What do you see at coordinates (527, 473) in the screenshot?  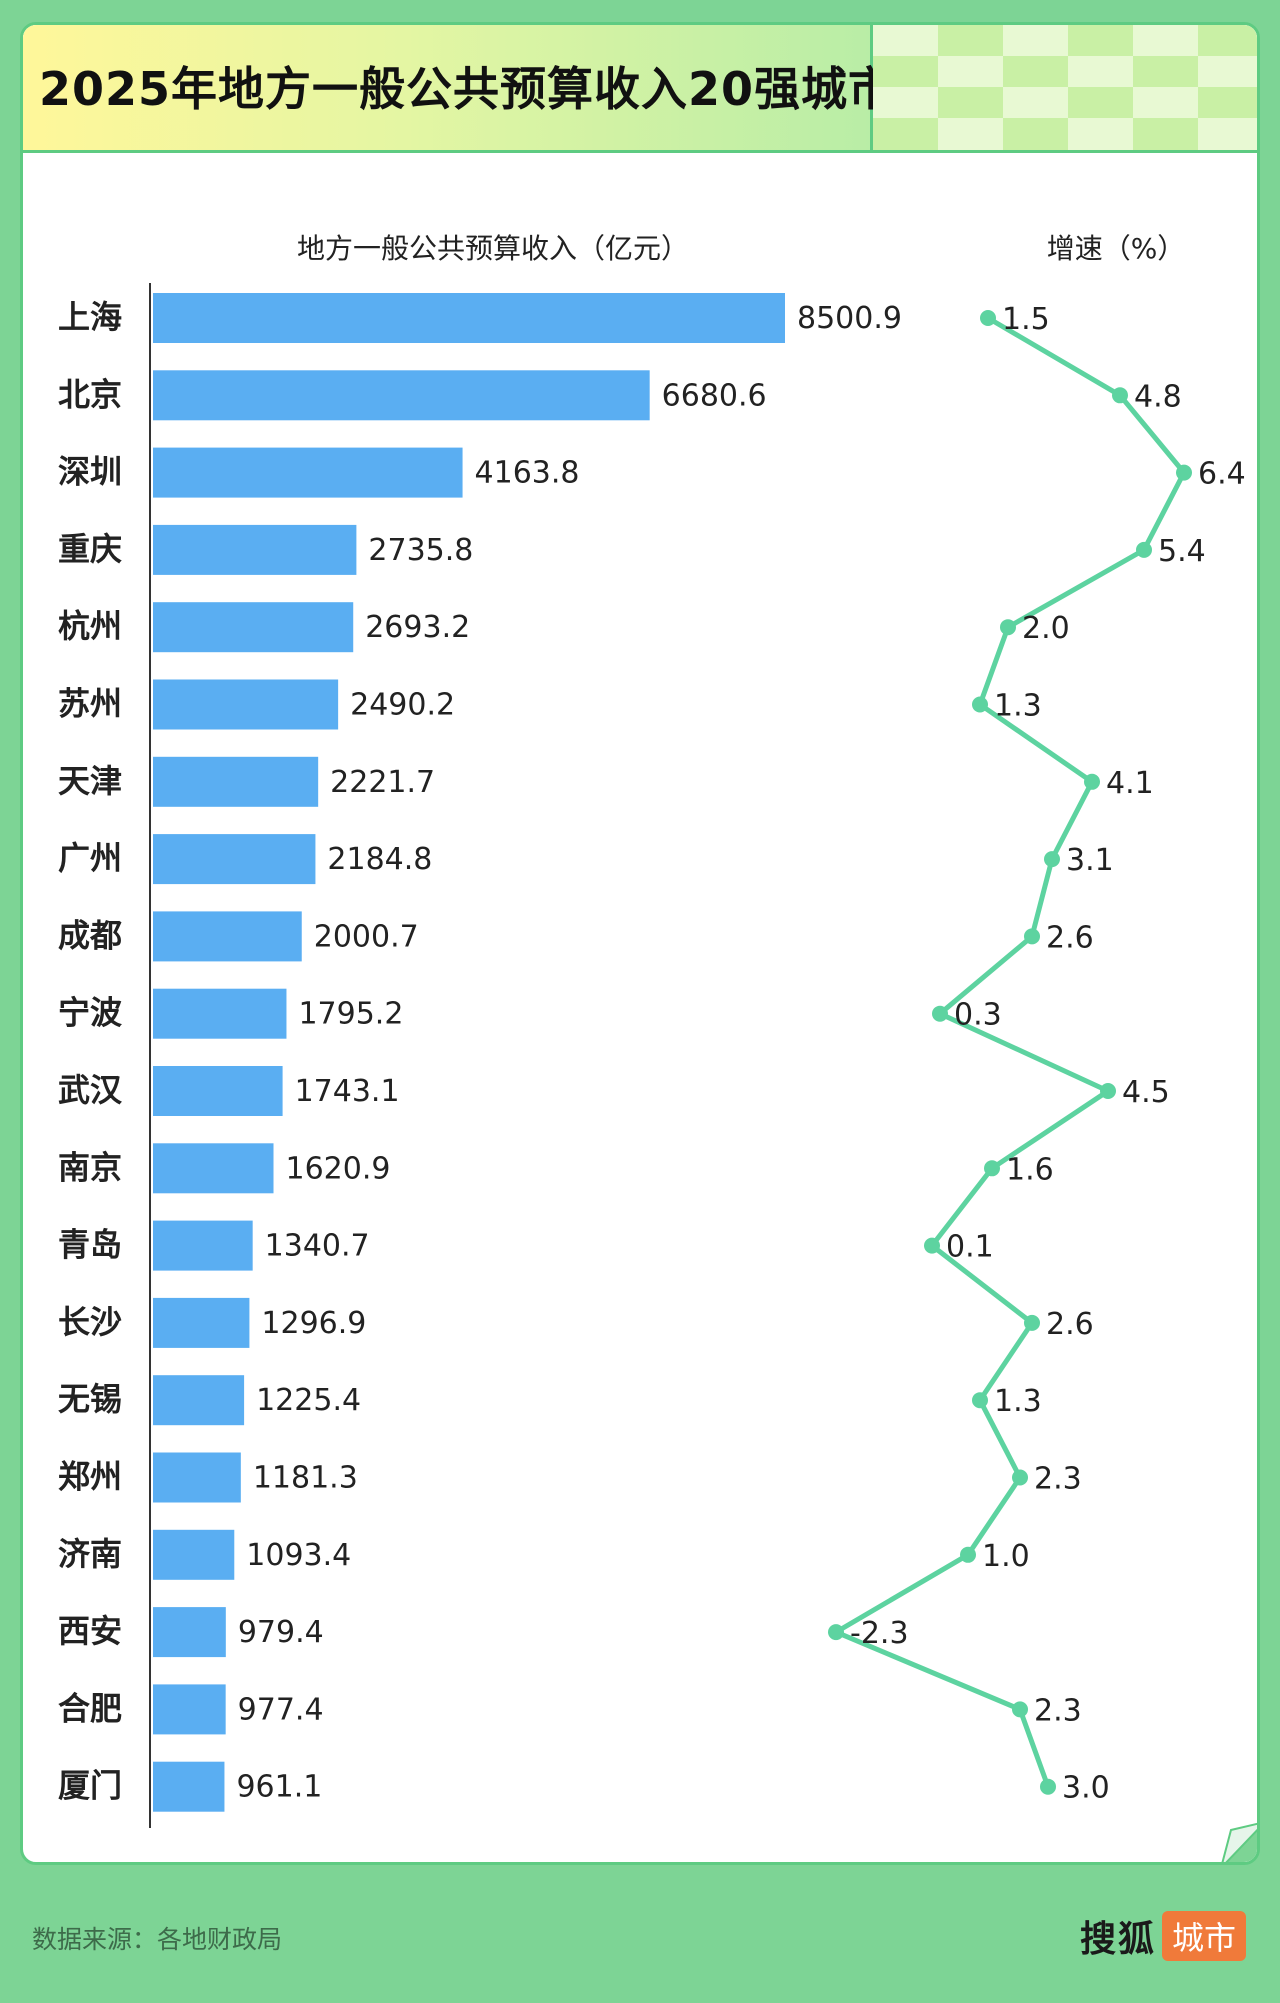 I see `revenue-value-label: 4163.8` at bounding box center [527, 473].